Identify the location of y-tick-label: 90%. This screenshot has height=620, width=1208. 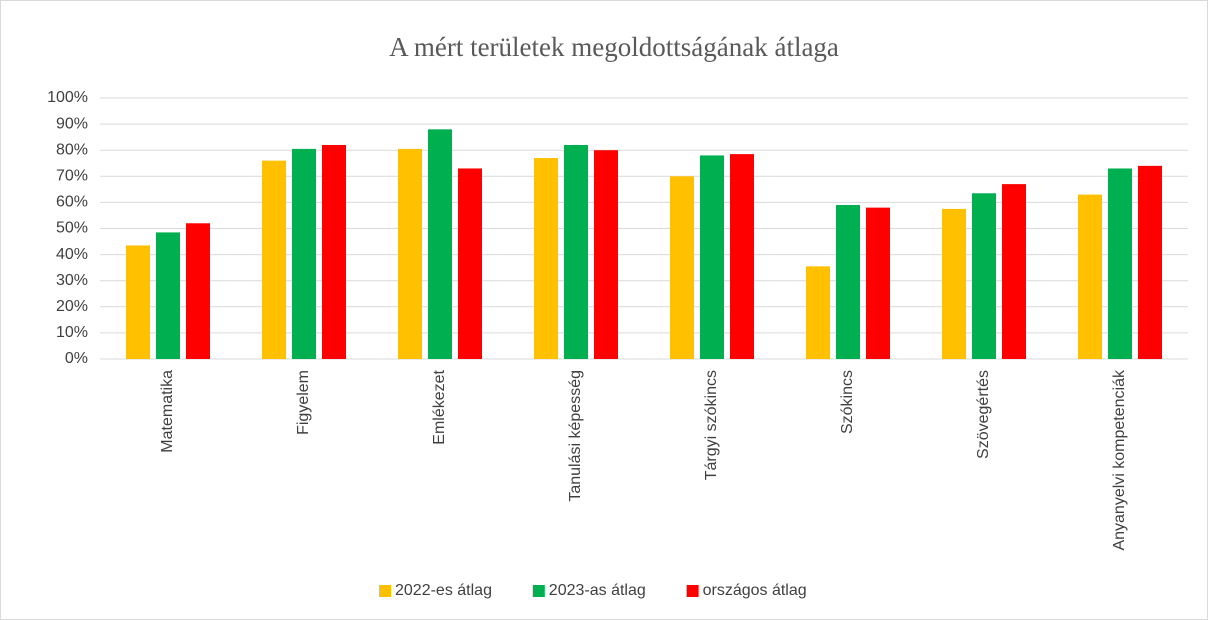
(72, 123).